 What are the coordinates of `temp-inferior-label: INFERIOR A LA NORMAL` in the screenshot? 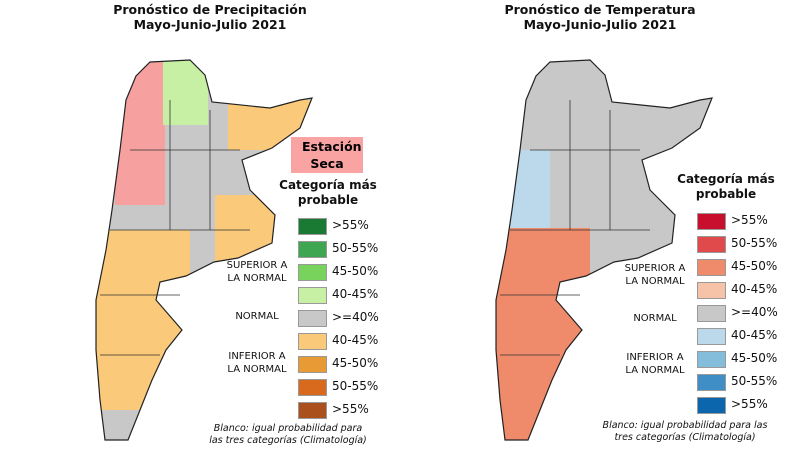 It's located at (655, 364).